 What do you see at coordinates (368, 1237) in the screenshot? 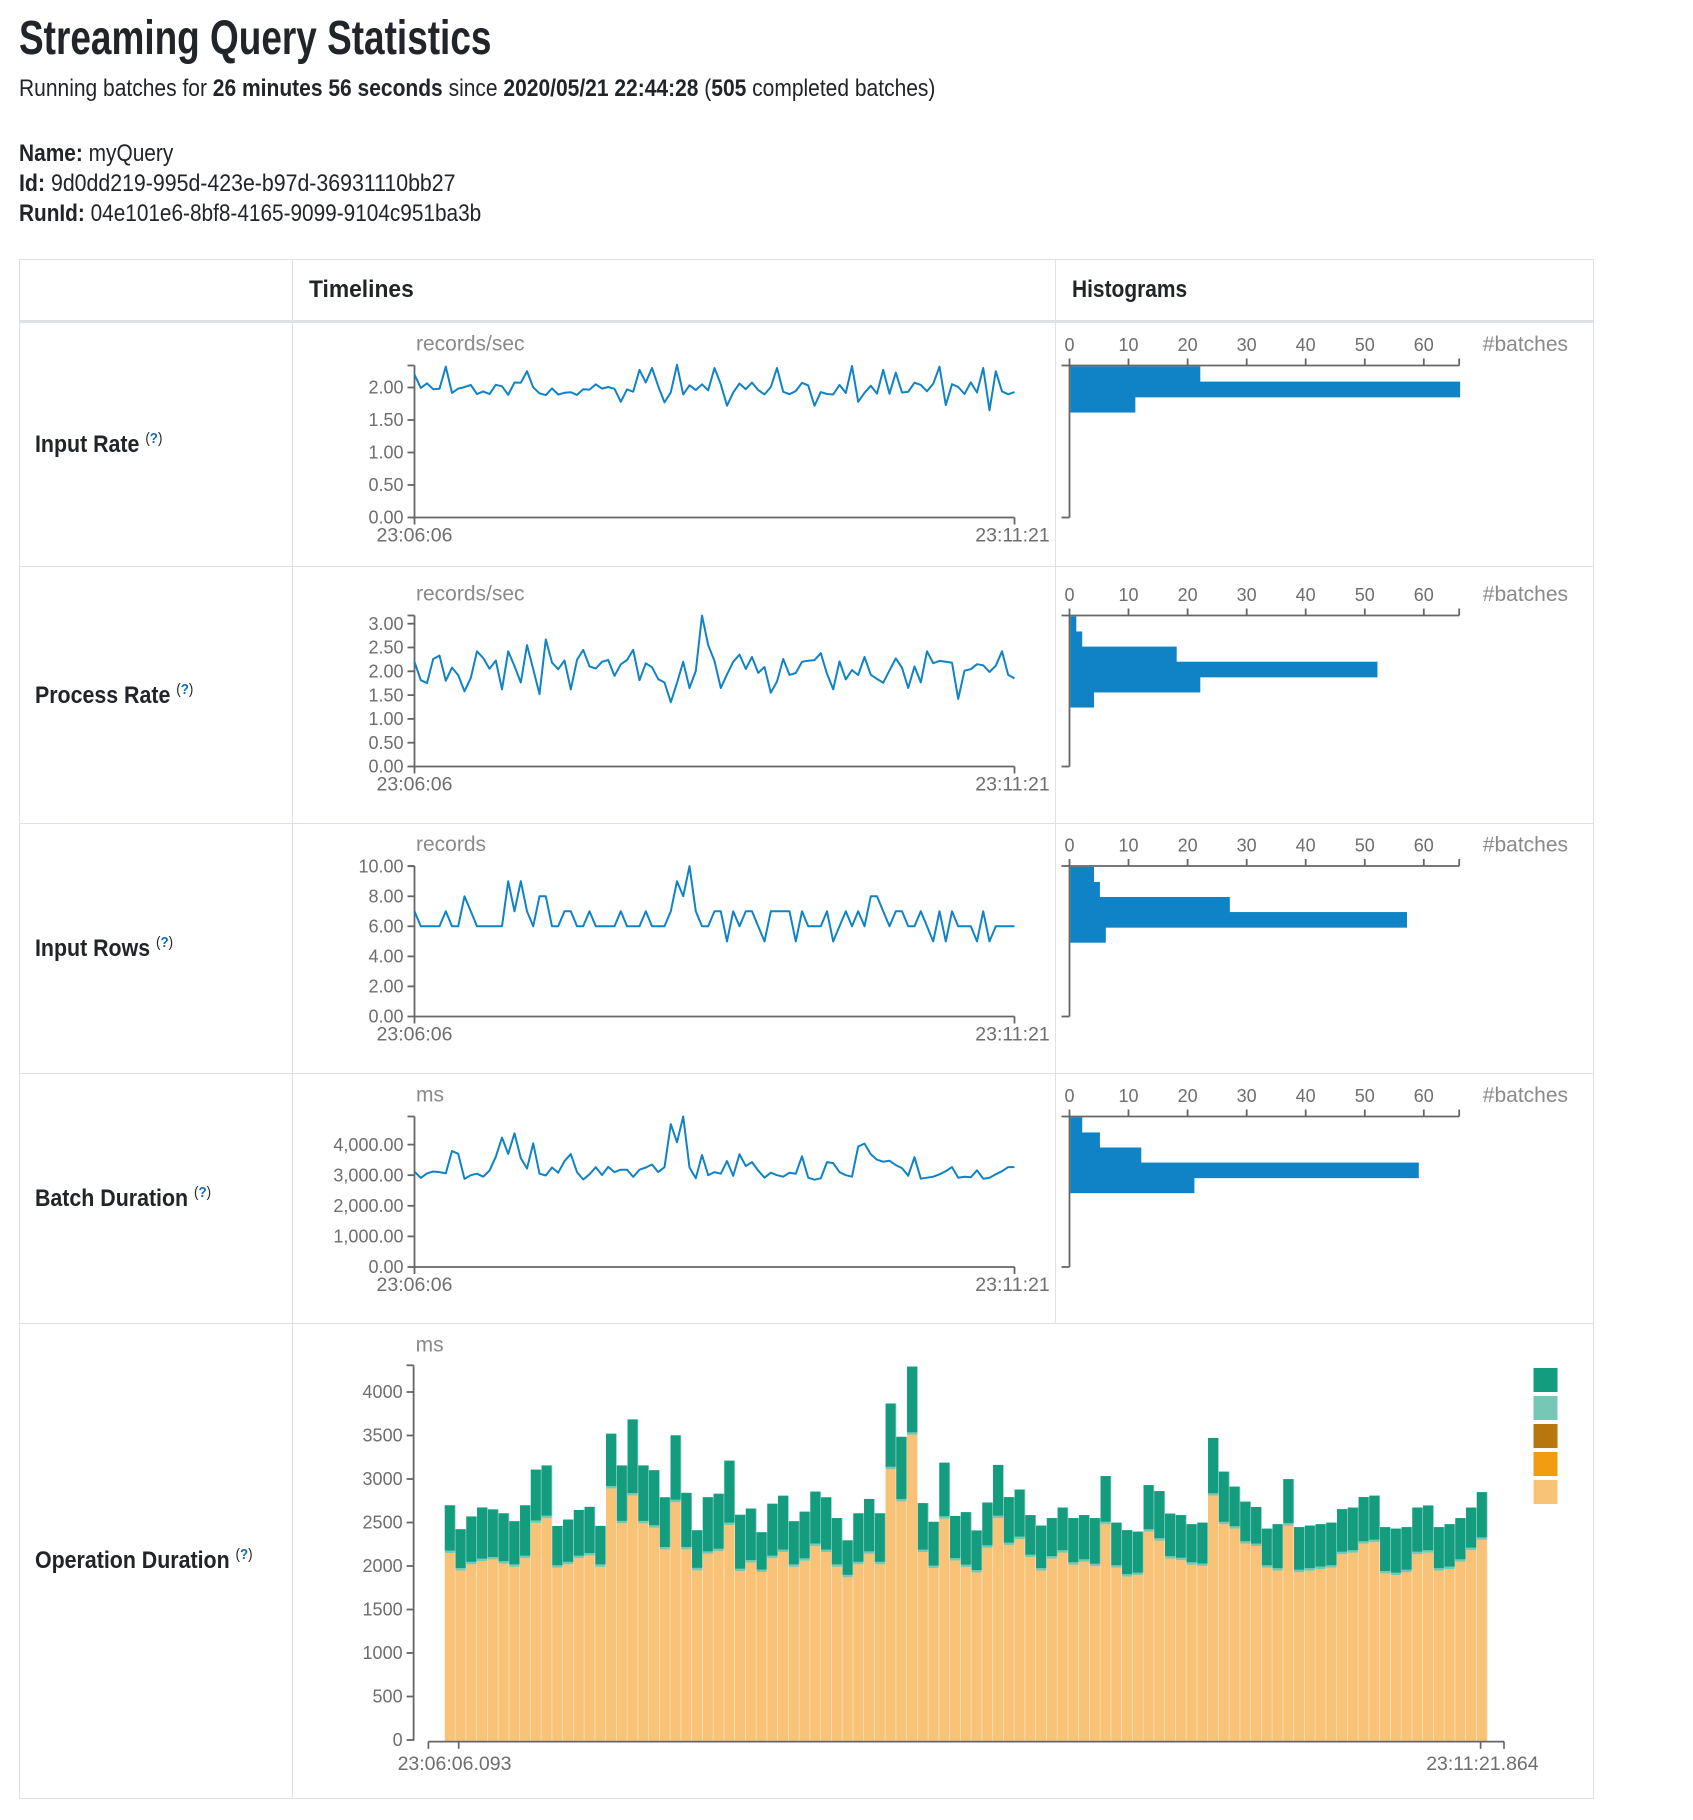
I see `svg-text: 1,000.00` at bounding box center [368, 1237].